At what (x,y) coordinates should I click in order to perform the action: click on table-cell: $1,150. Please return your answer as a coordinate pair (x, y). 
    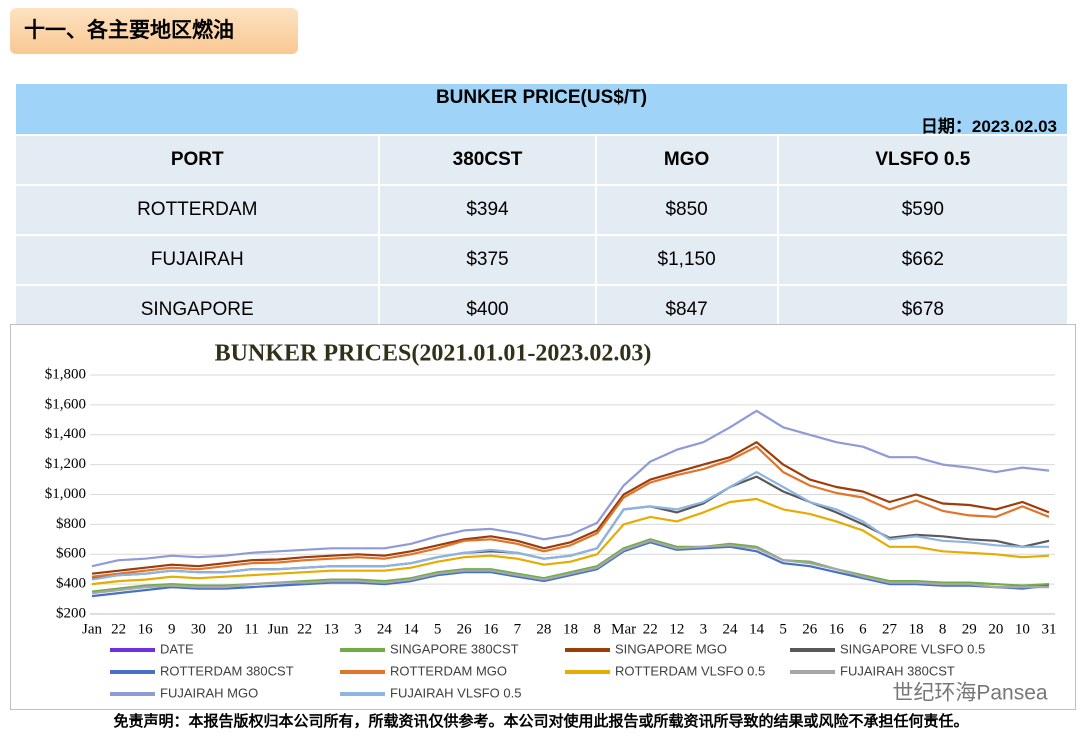
    Looking at the image, I should click on (686, 260).